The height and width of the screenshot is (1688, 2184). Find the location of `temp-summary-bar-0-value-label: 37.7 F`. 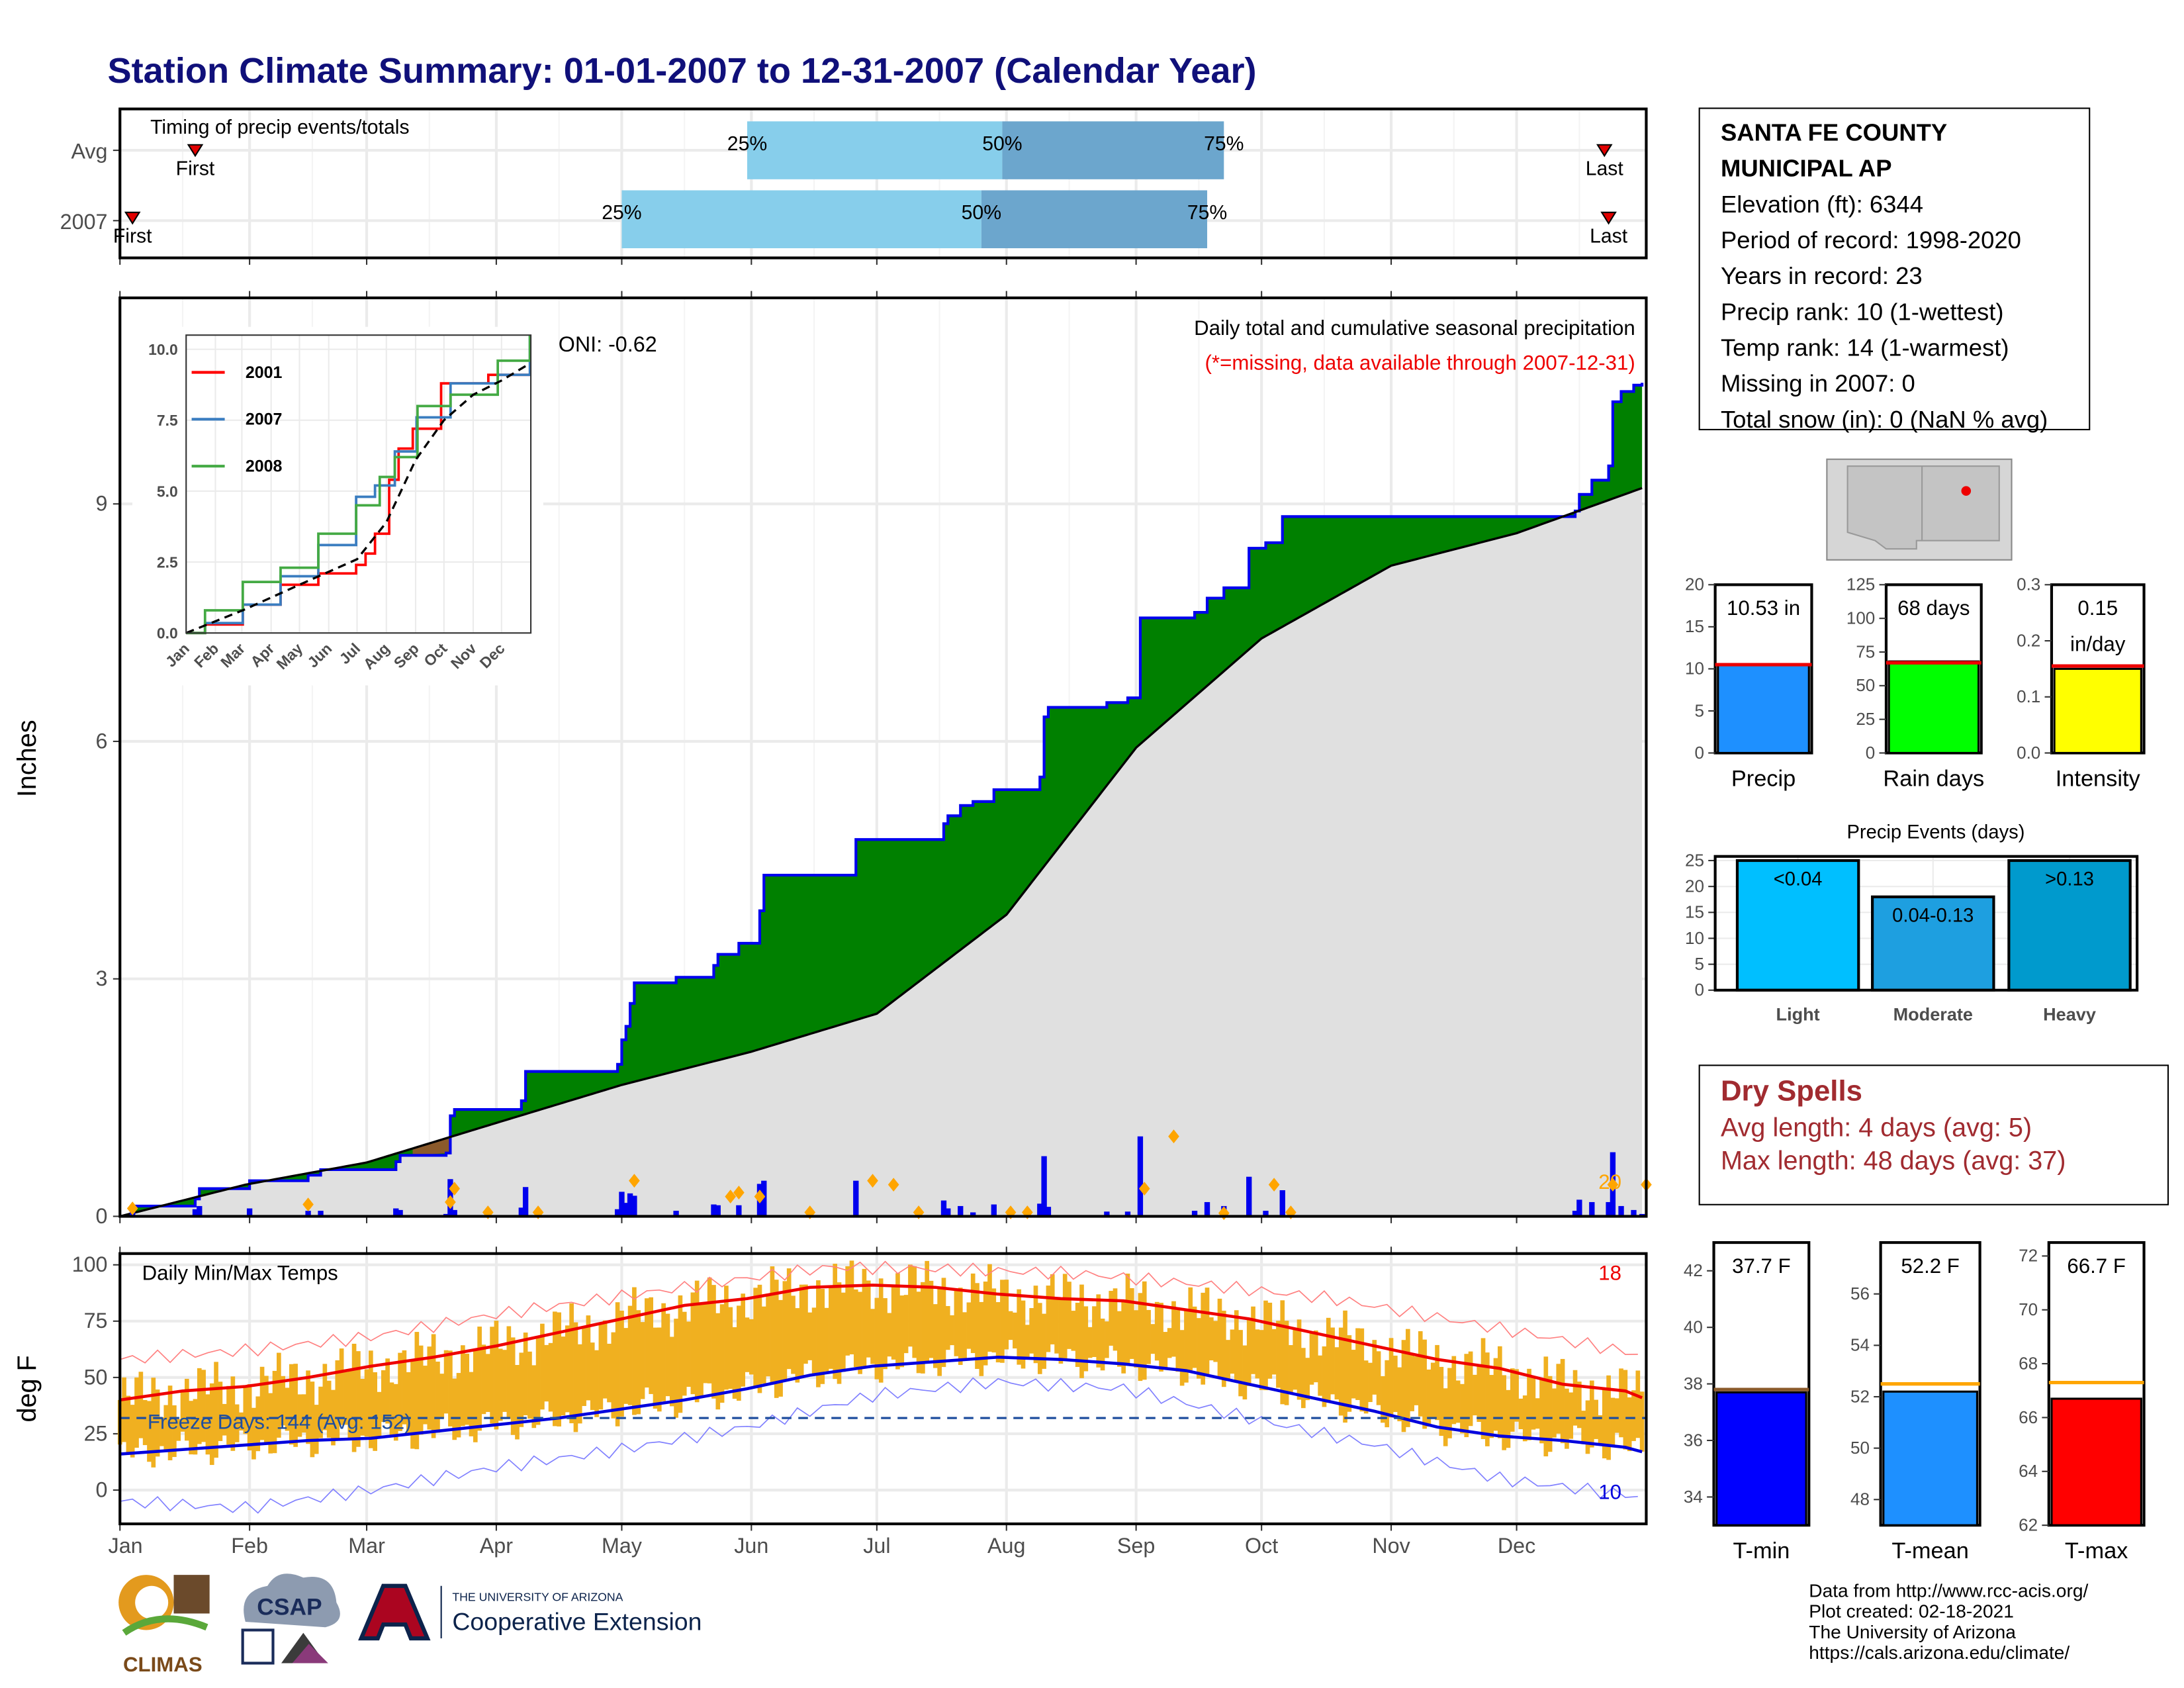

temp-summary-bar-0-value-label: 37.7 F is located at coordinates (1761, 1266).